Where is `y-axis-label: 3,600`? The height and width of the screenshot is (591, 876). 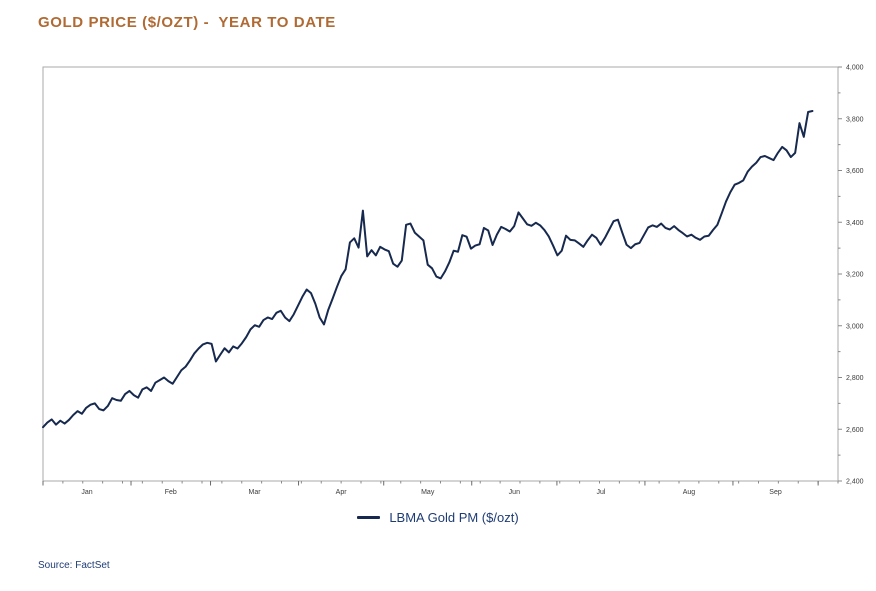
y-axis-label: 3,600 is located at coordinates (855, 171).